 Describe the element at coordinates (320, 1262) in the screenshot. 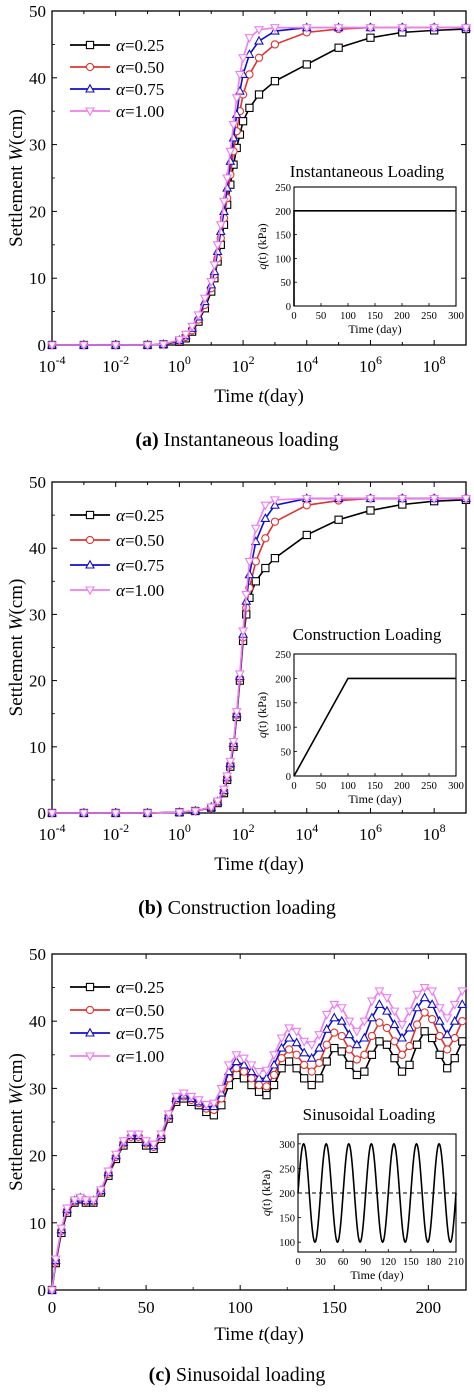

I see `inset-x-tick-label: 30` at that location.